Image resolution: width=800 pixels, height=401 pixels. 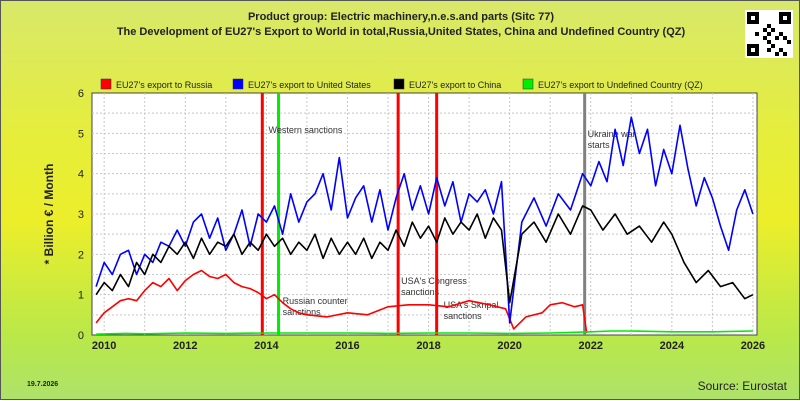 What do you see at coordinates (315, 301) in the screenshot?
I see `event-annotation: Russian counter` at bounding box center [315, 301].